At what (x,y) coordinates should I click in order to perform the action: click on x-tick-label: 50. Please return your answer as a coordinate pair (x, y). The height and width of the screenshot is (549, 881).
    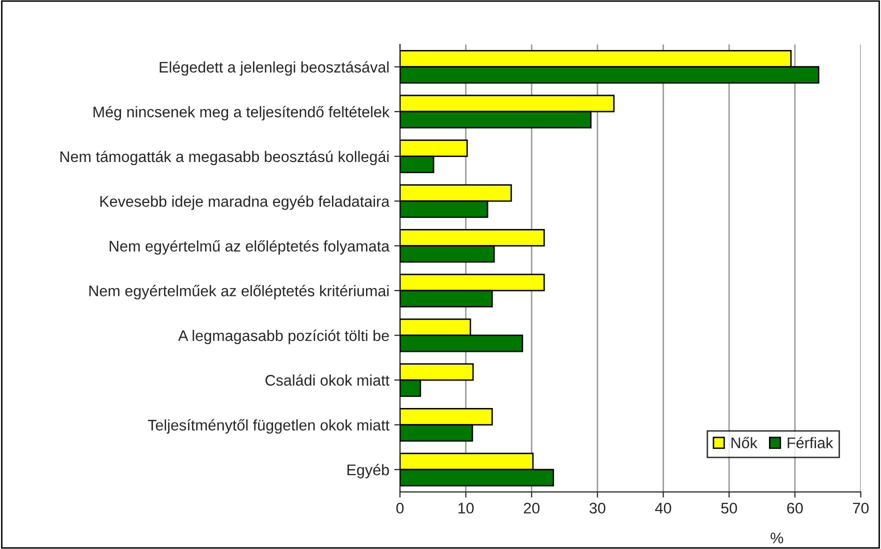
    Looking at the image, I should click on (729, 508).